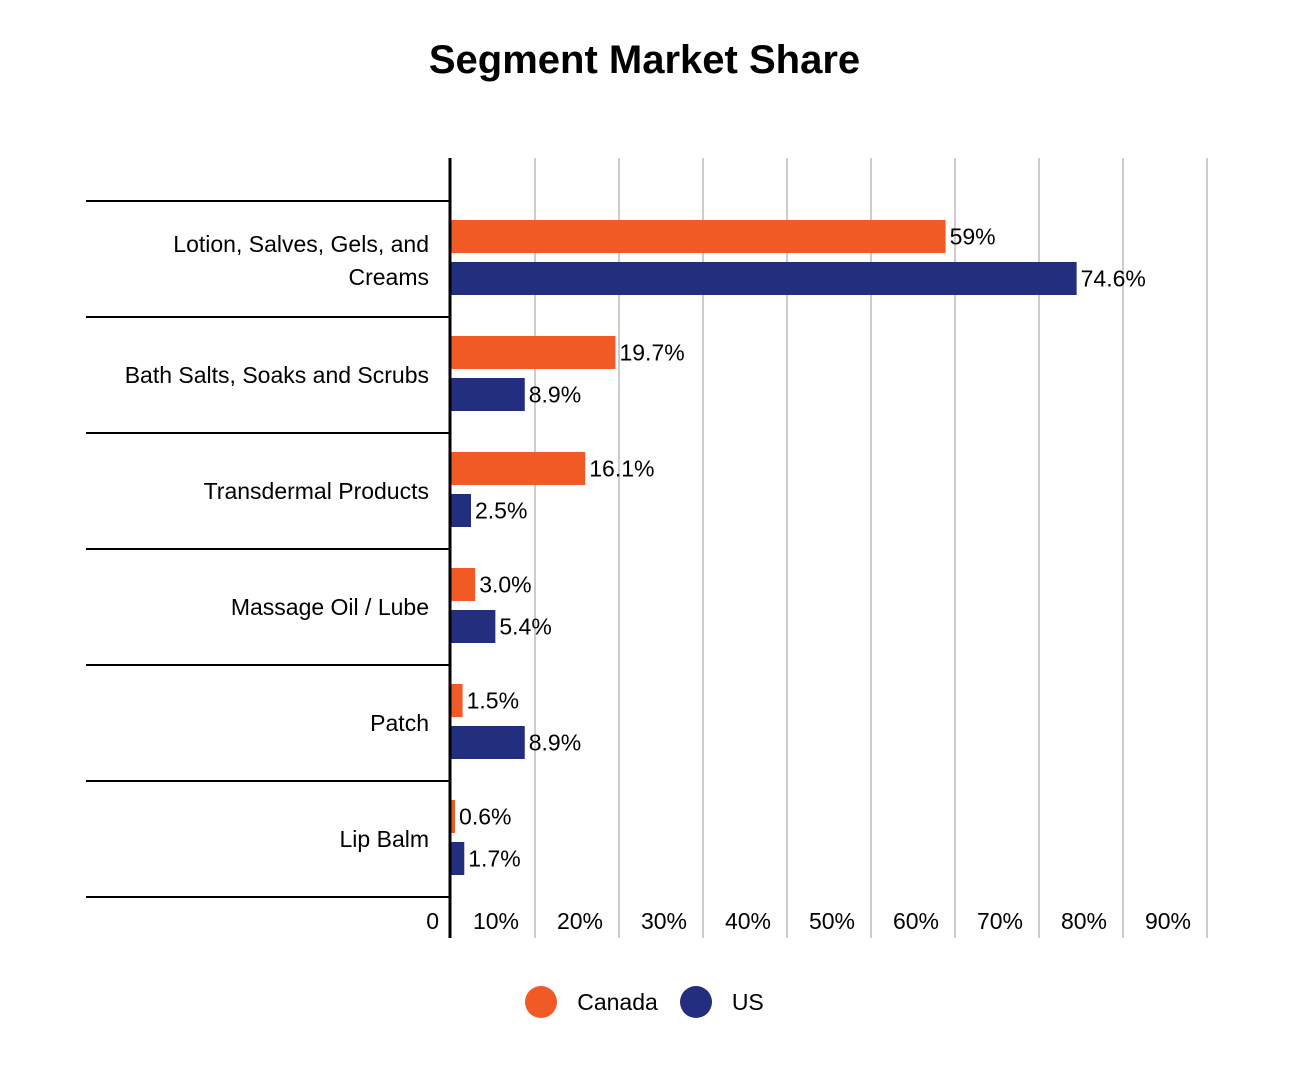 The height and width of the screenshot is (1068, 1289). What do you see at coordinates (485, 817) in the screenshot?
I see `data-label: 0.6%` at bounding box center [485, 817].